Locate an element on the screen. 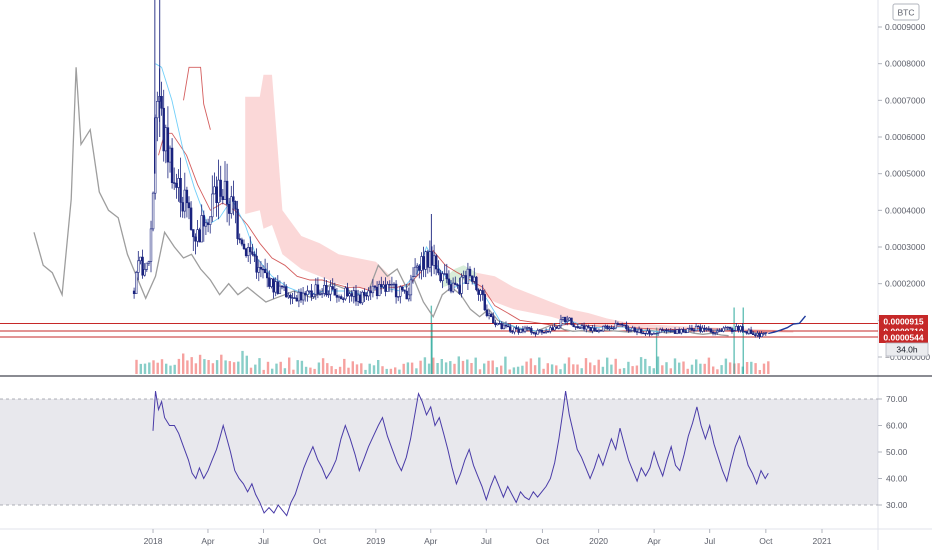  time-tick-label: Apr is located at coordinates (207, 541).